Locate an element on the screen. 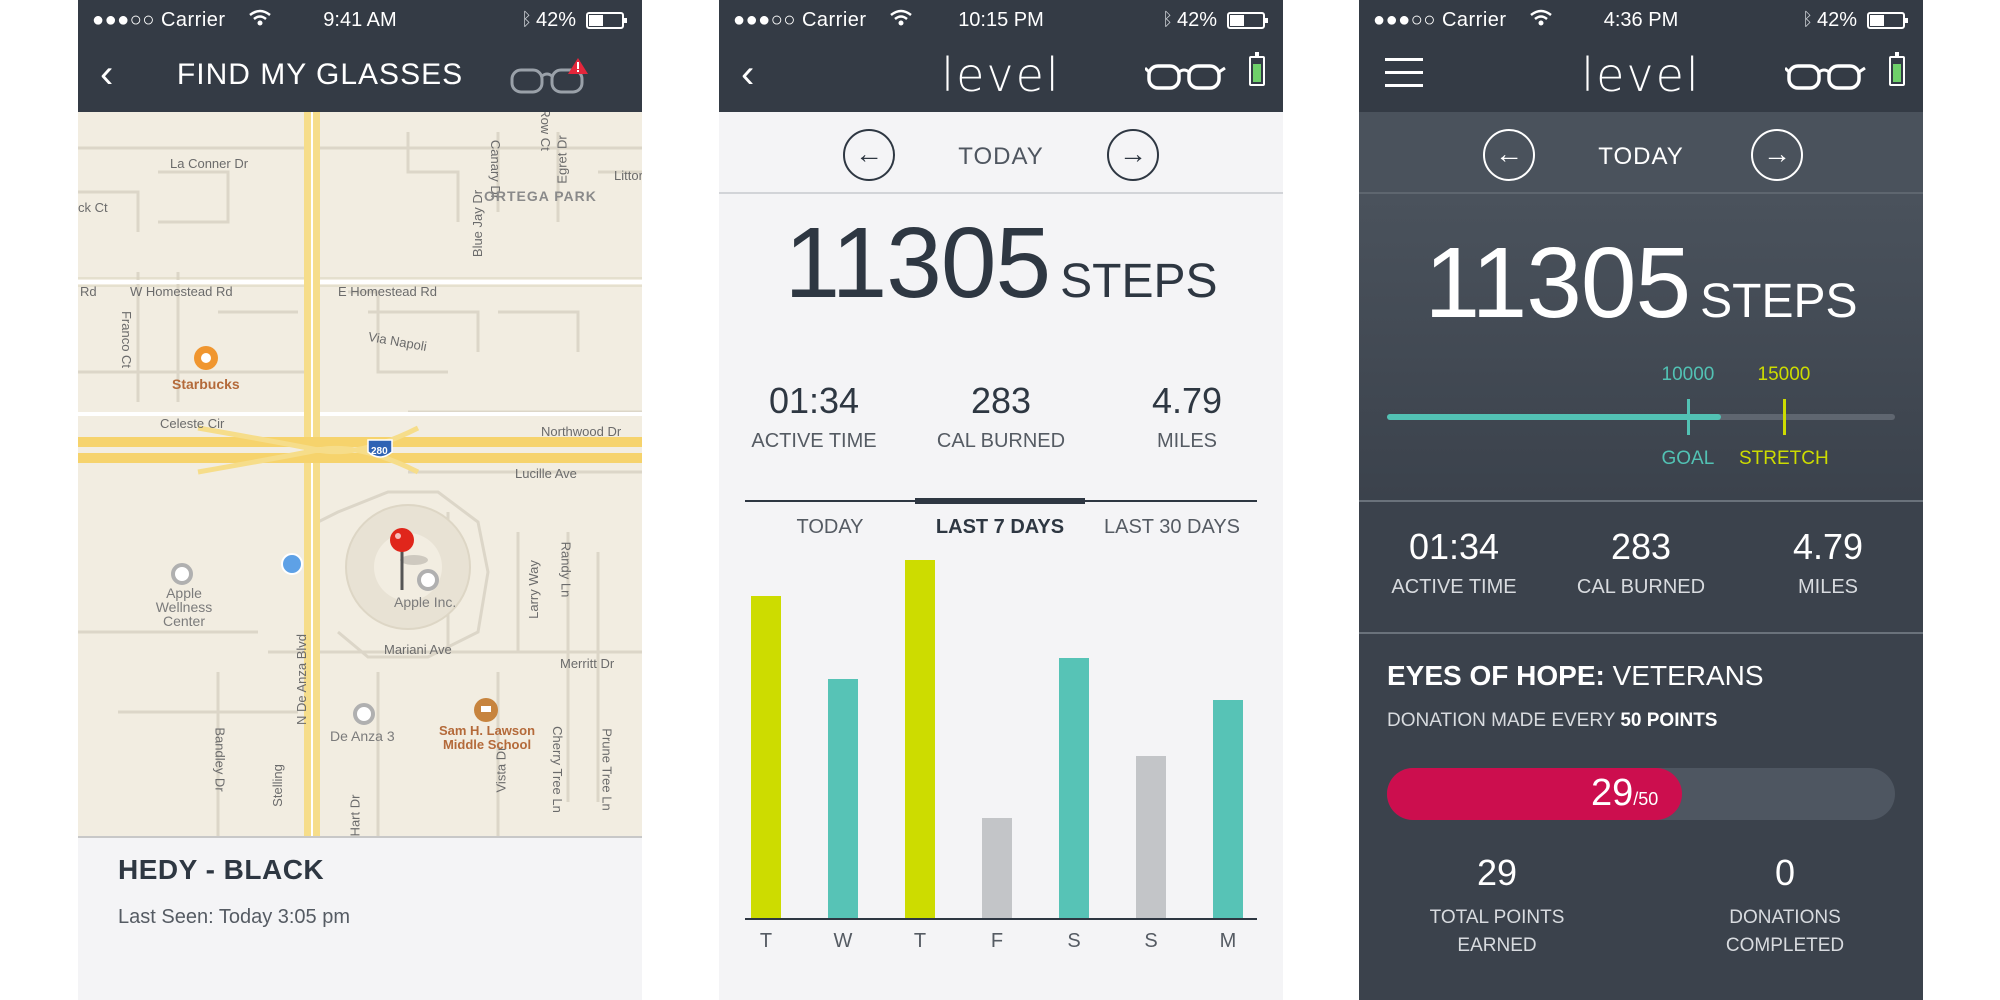 The height and width of the screenshot is (1000, 2000). hamburger-menu-icon is located at coordinates (1404, 73).